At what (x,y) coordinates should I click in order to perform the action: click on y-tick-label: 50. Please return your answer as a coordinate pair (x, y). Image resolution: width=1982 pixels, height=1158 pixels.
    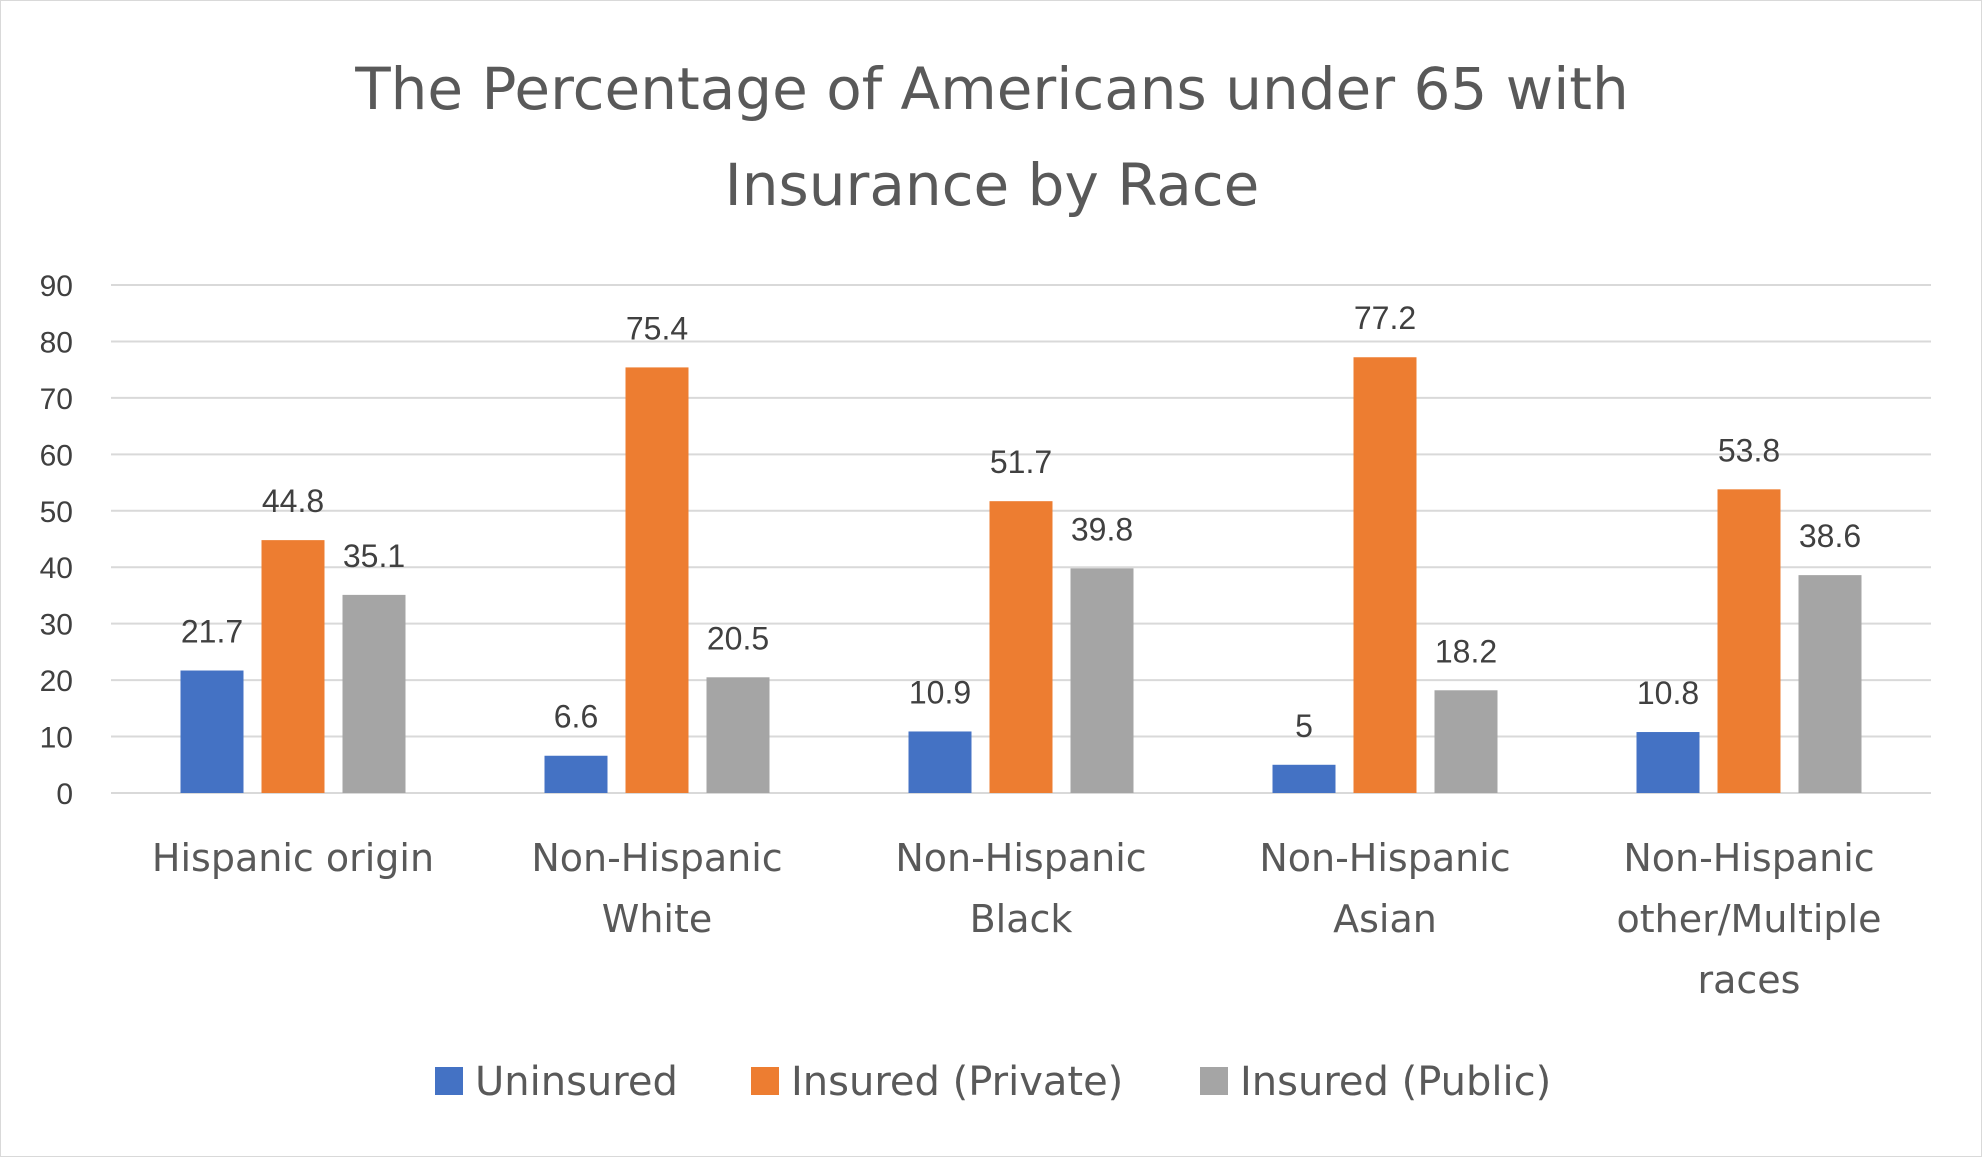
    Looking at the image, I should click on (56, 512).